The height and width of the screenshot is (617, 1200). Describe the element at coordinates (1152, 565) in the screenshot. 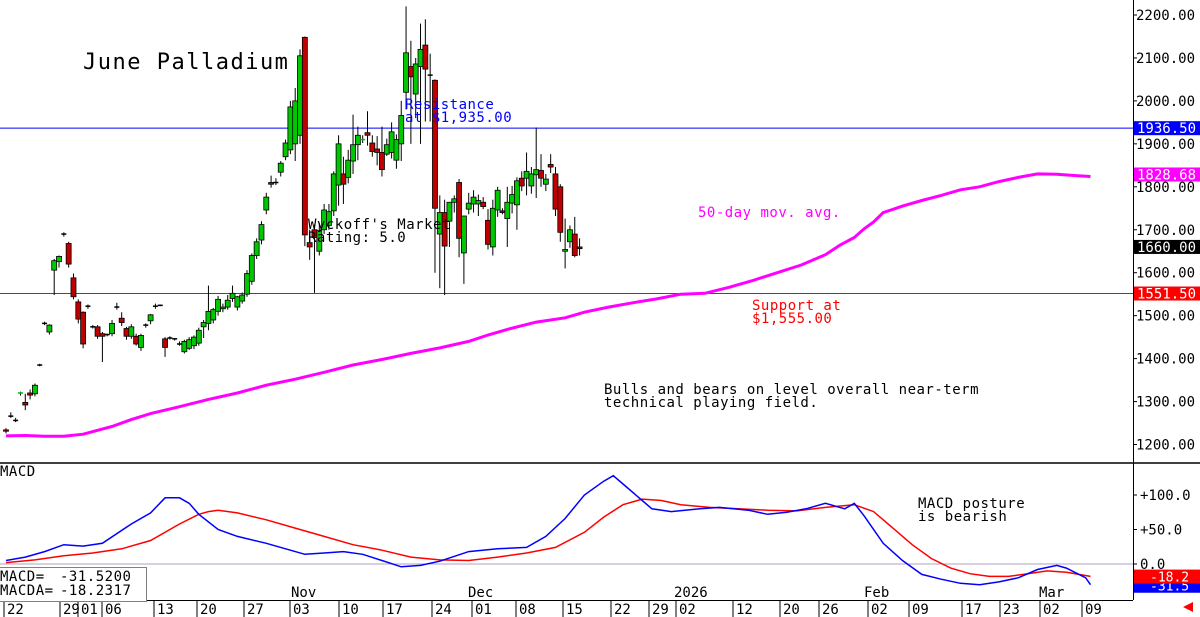

I see `macd-tick-label: 0.0` at that location.